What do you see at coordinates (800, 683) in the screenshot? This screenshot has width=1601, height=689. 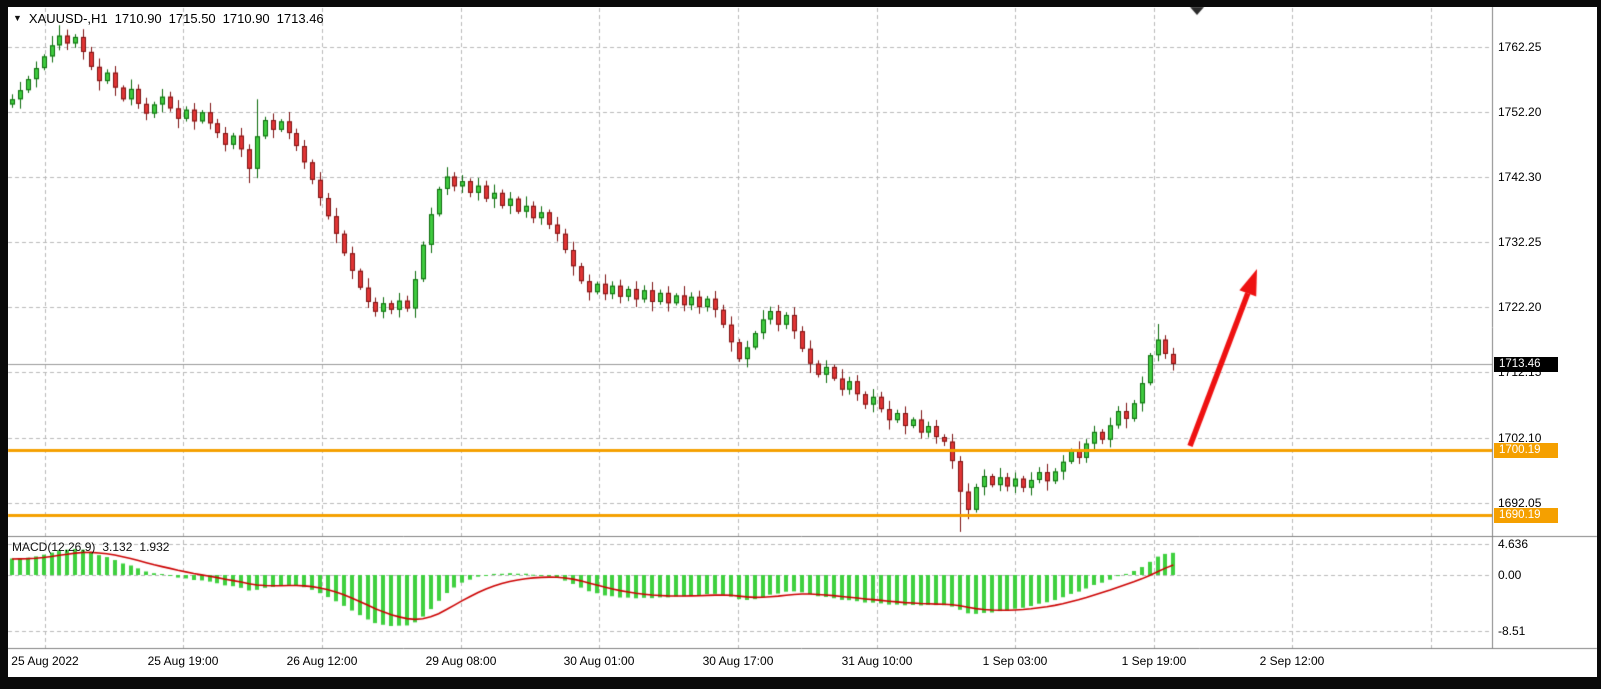 I see `window-frame-bottom` at bounding box center [800, 683].